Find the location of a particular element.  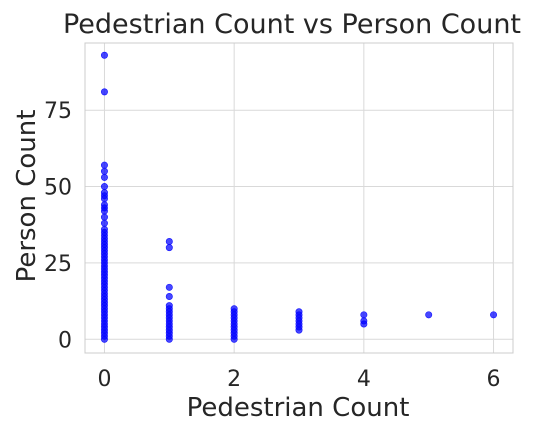

x-tick-label: 0 is located at coordinates (104, 379).